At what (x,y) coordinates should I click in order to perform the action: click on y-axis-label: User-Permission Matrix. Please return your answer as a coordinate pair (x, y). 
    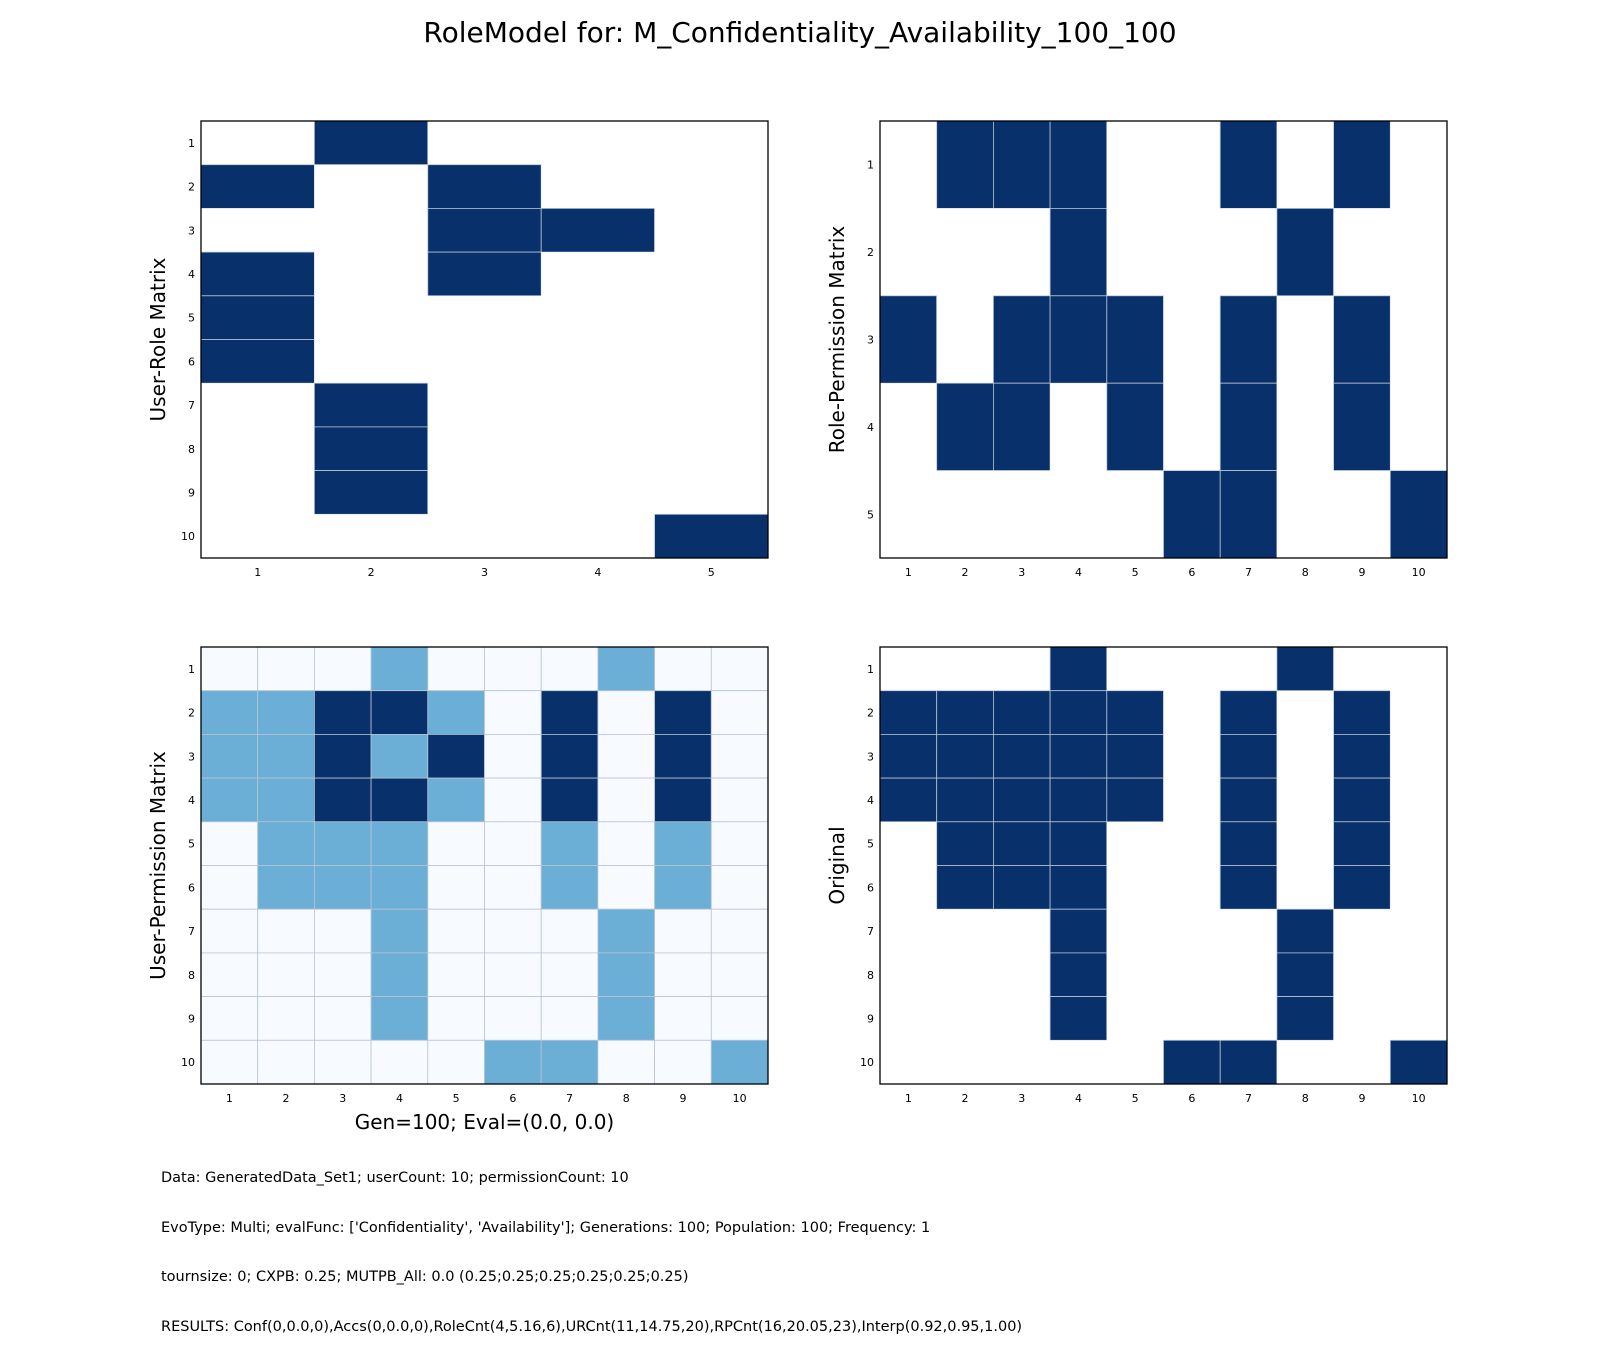
    Looking at the image, I should click on (158, 865).